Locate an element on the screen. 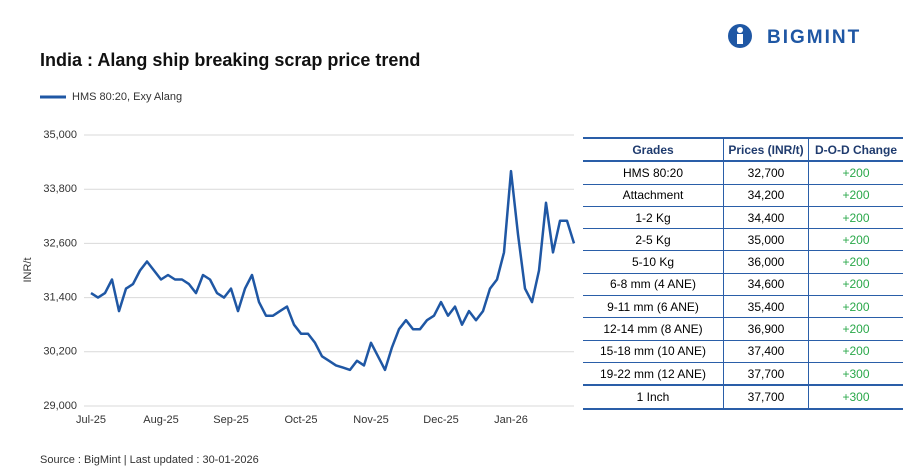 This screenshot has width=904, height=471. table-cell: 1 Inch is located at coordinates (653, 397).